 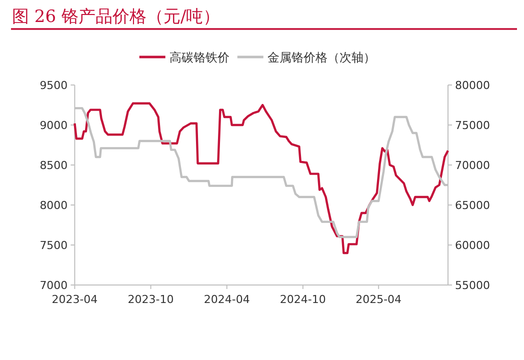 I want to click on y-tick-label: 9500, so click(x=54, y=85).